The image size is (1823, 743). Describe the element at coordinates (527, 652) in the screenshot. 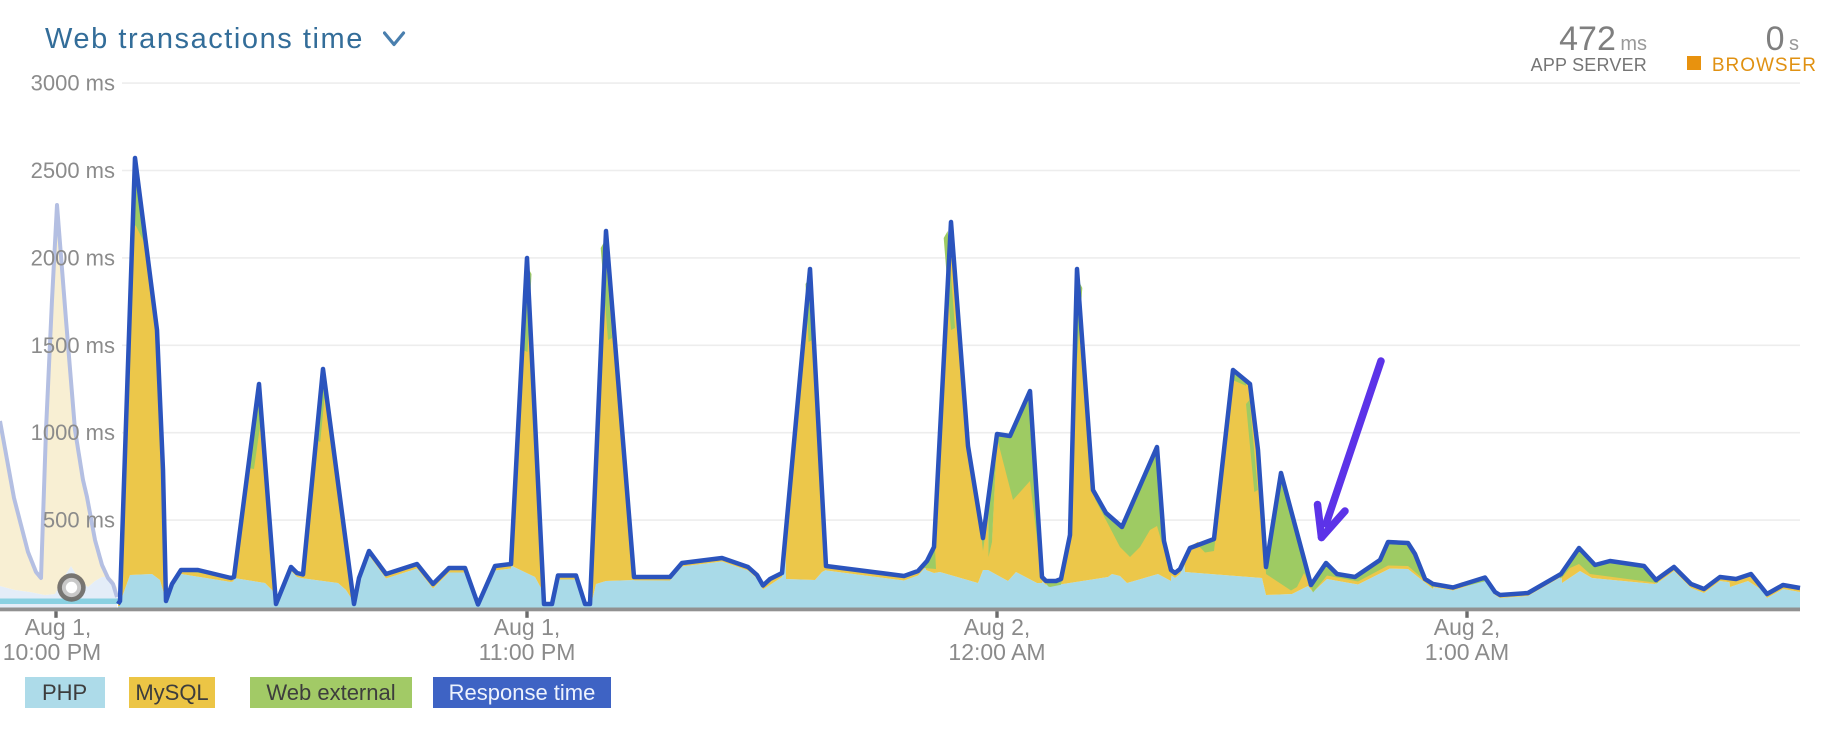

I see `svg-text: 11:00 PM` at that location.